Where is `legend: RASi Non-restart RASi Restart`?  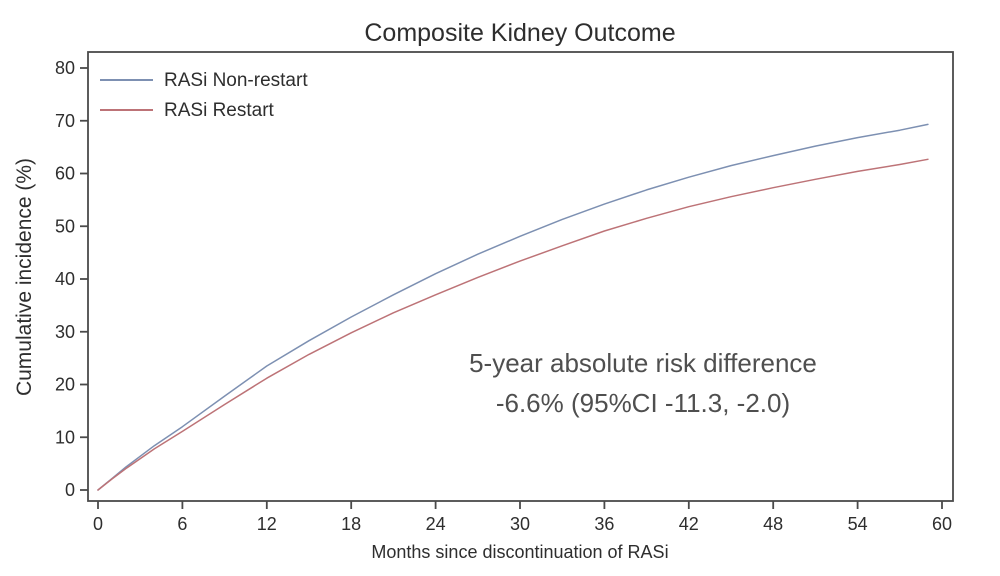
legend: RASi Non-restart RASi Restart is located at coordinates (204, 95).